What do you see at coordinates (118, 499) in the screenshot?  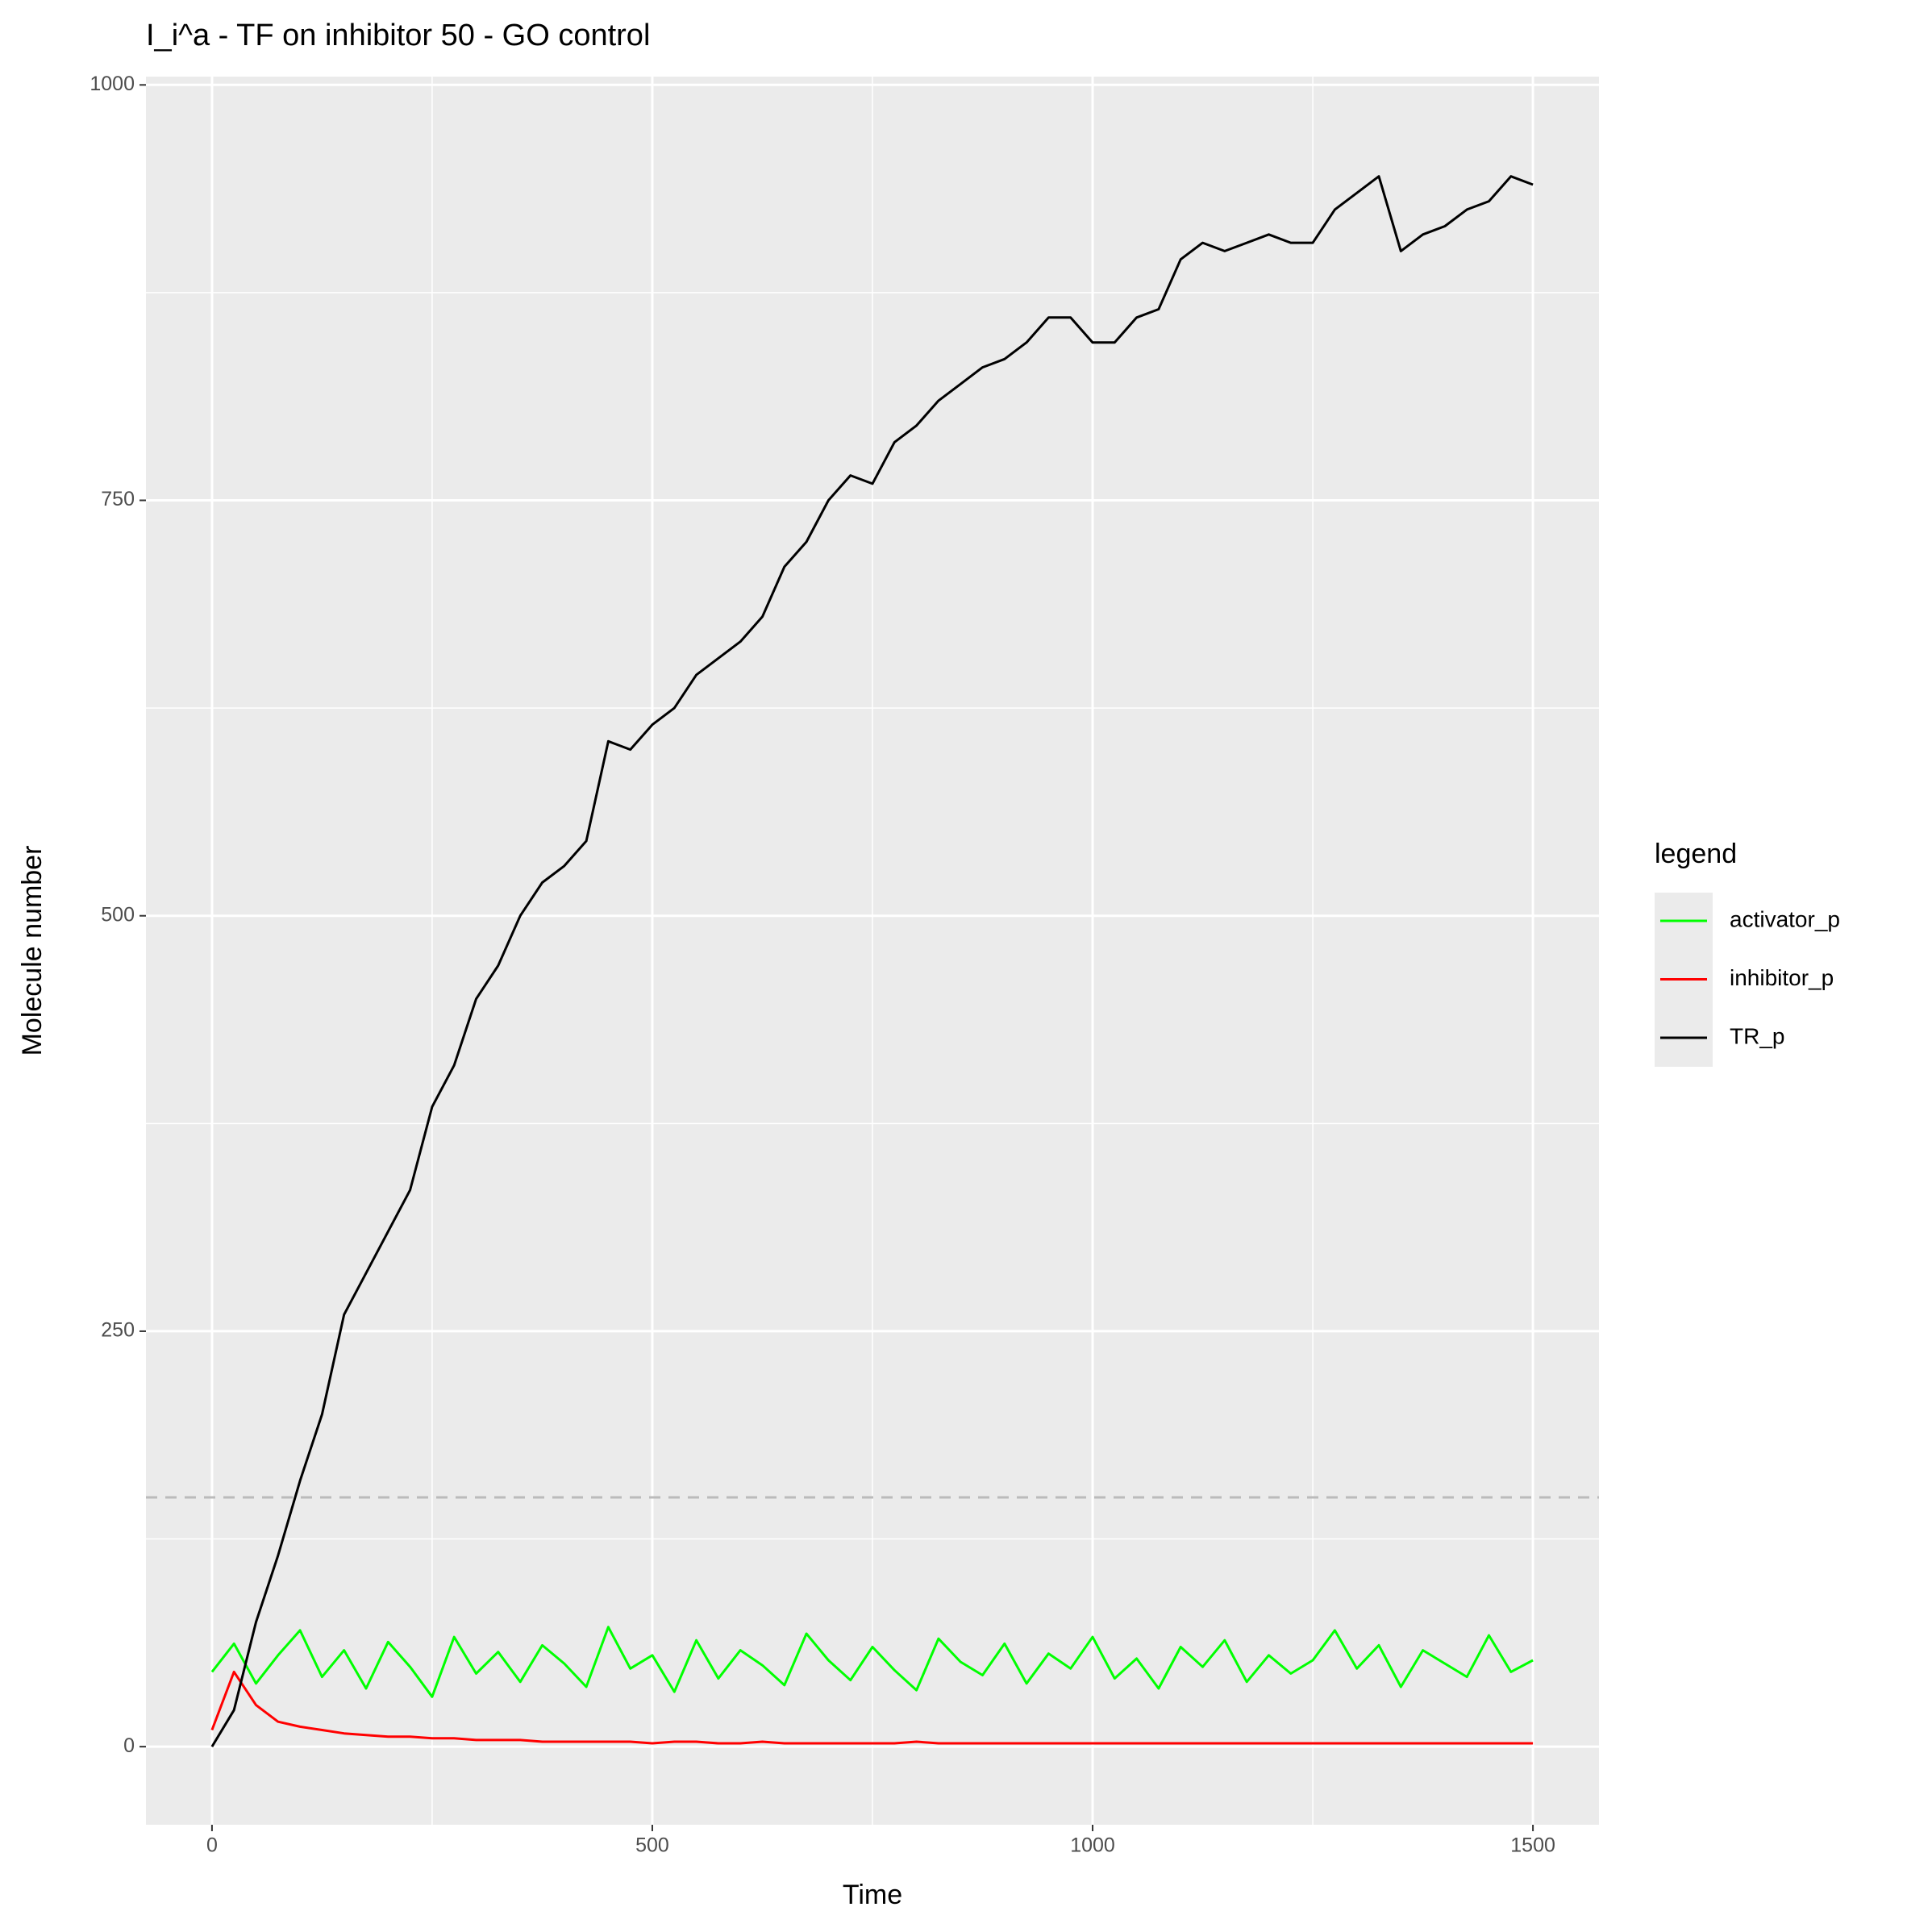 I see `y-tick-label: 750` at bounding box center [118, 499].